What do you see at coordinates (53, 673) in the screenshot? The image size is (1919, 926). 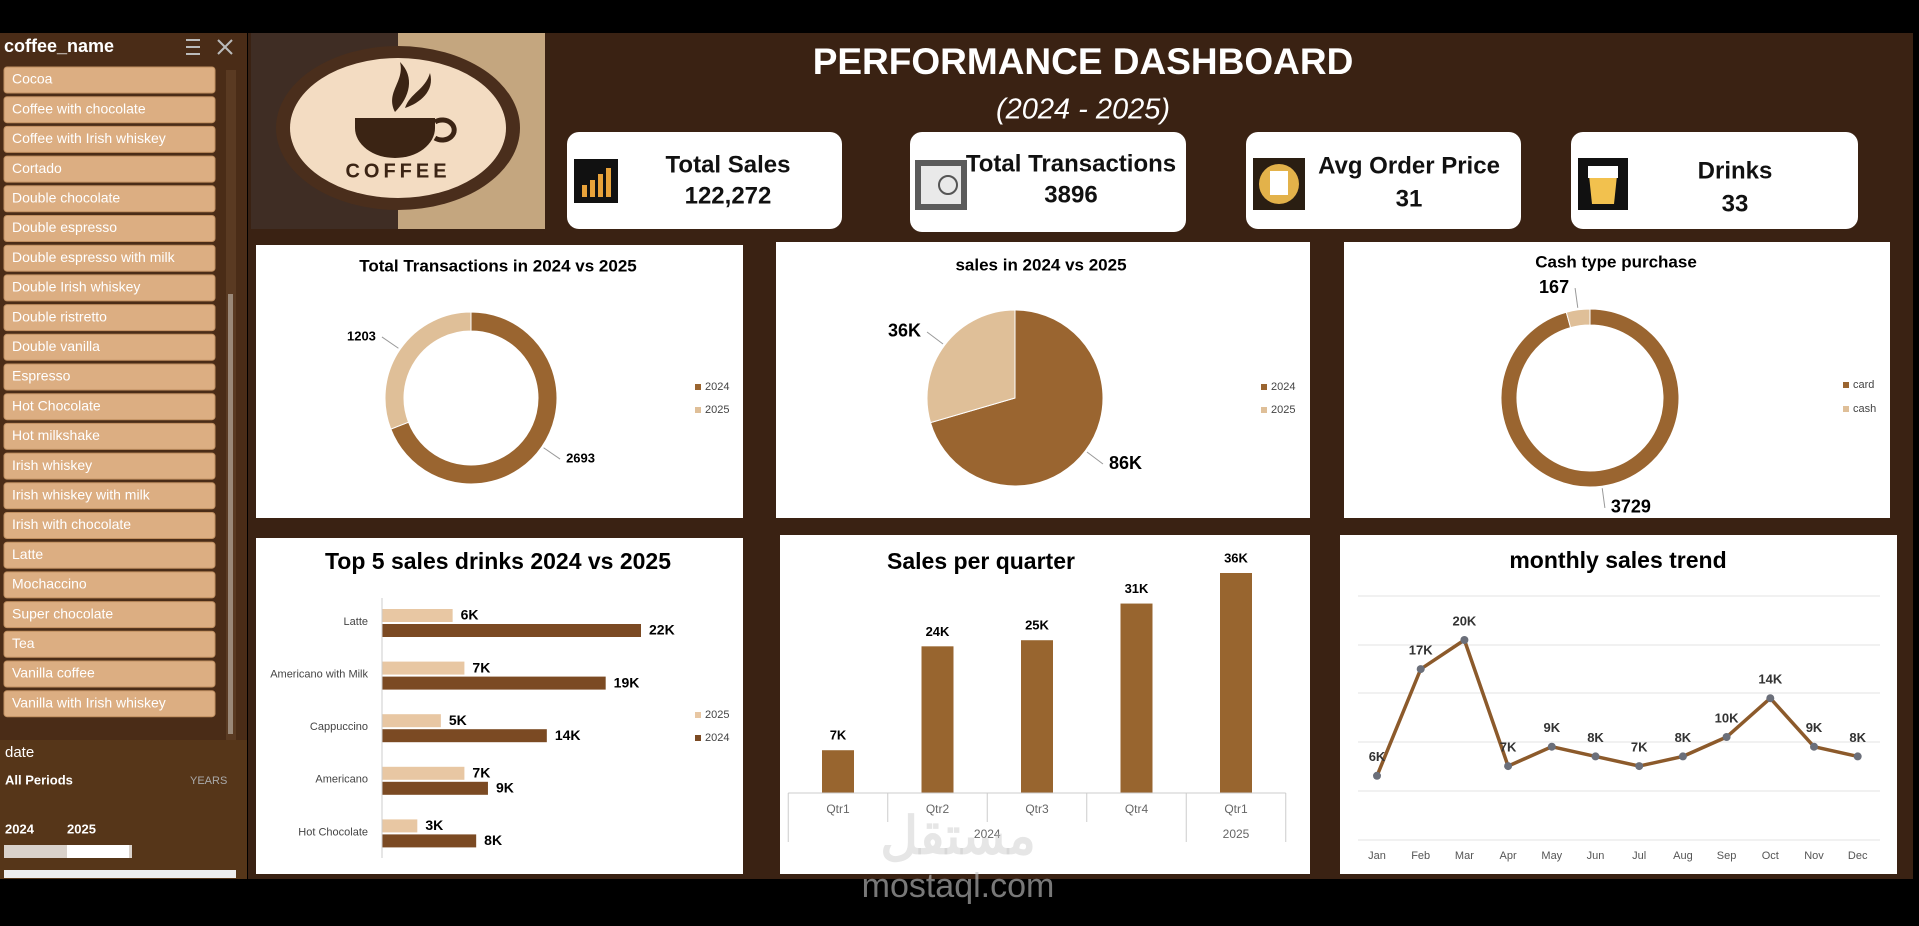 I see `slicer-item-label: Vanilla coffee` at bounding box center [53, 673].